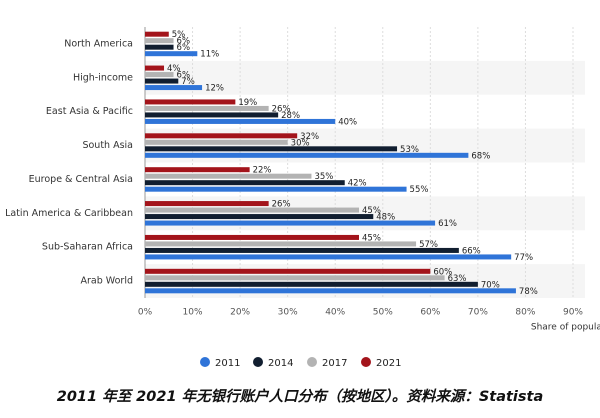 Image resolution: width=600 pixels, height=418 pixels. I want to click on data-label: 70%, so click(490, 285).